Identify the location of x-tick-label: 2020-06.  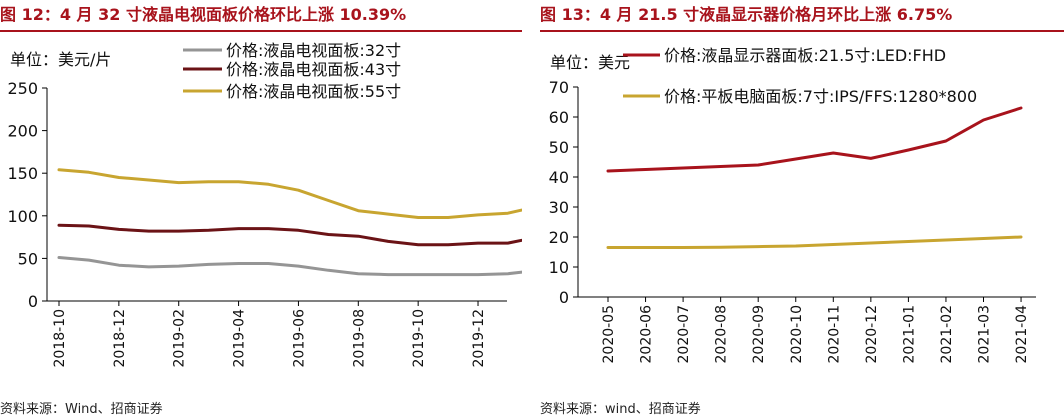
(647, 334).